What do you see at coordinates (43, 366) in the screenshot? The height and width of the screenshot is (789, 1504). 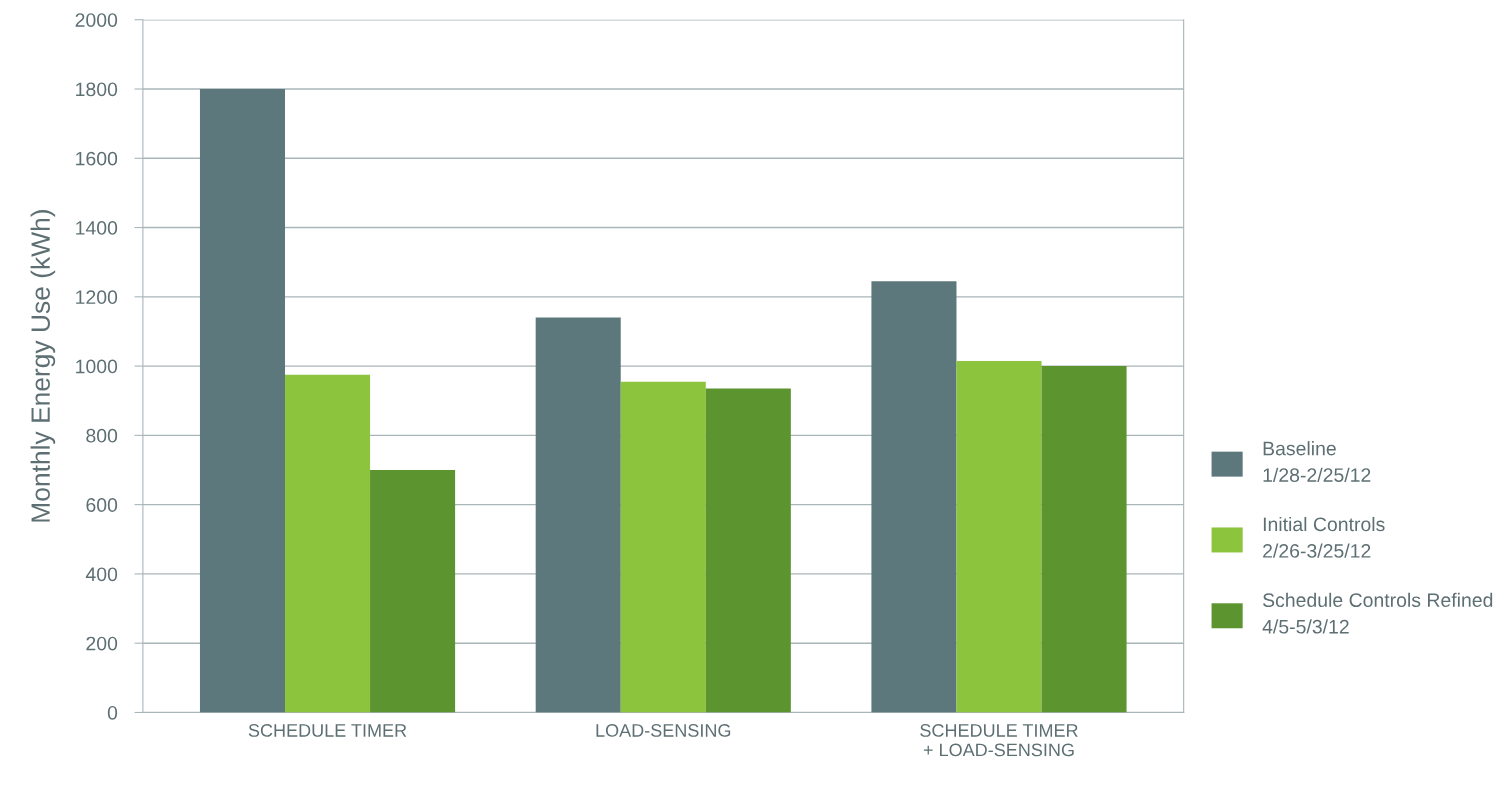 I see `y-axis-title: Monthly Energy Use (kWh)` at bounding box center [43, 366].